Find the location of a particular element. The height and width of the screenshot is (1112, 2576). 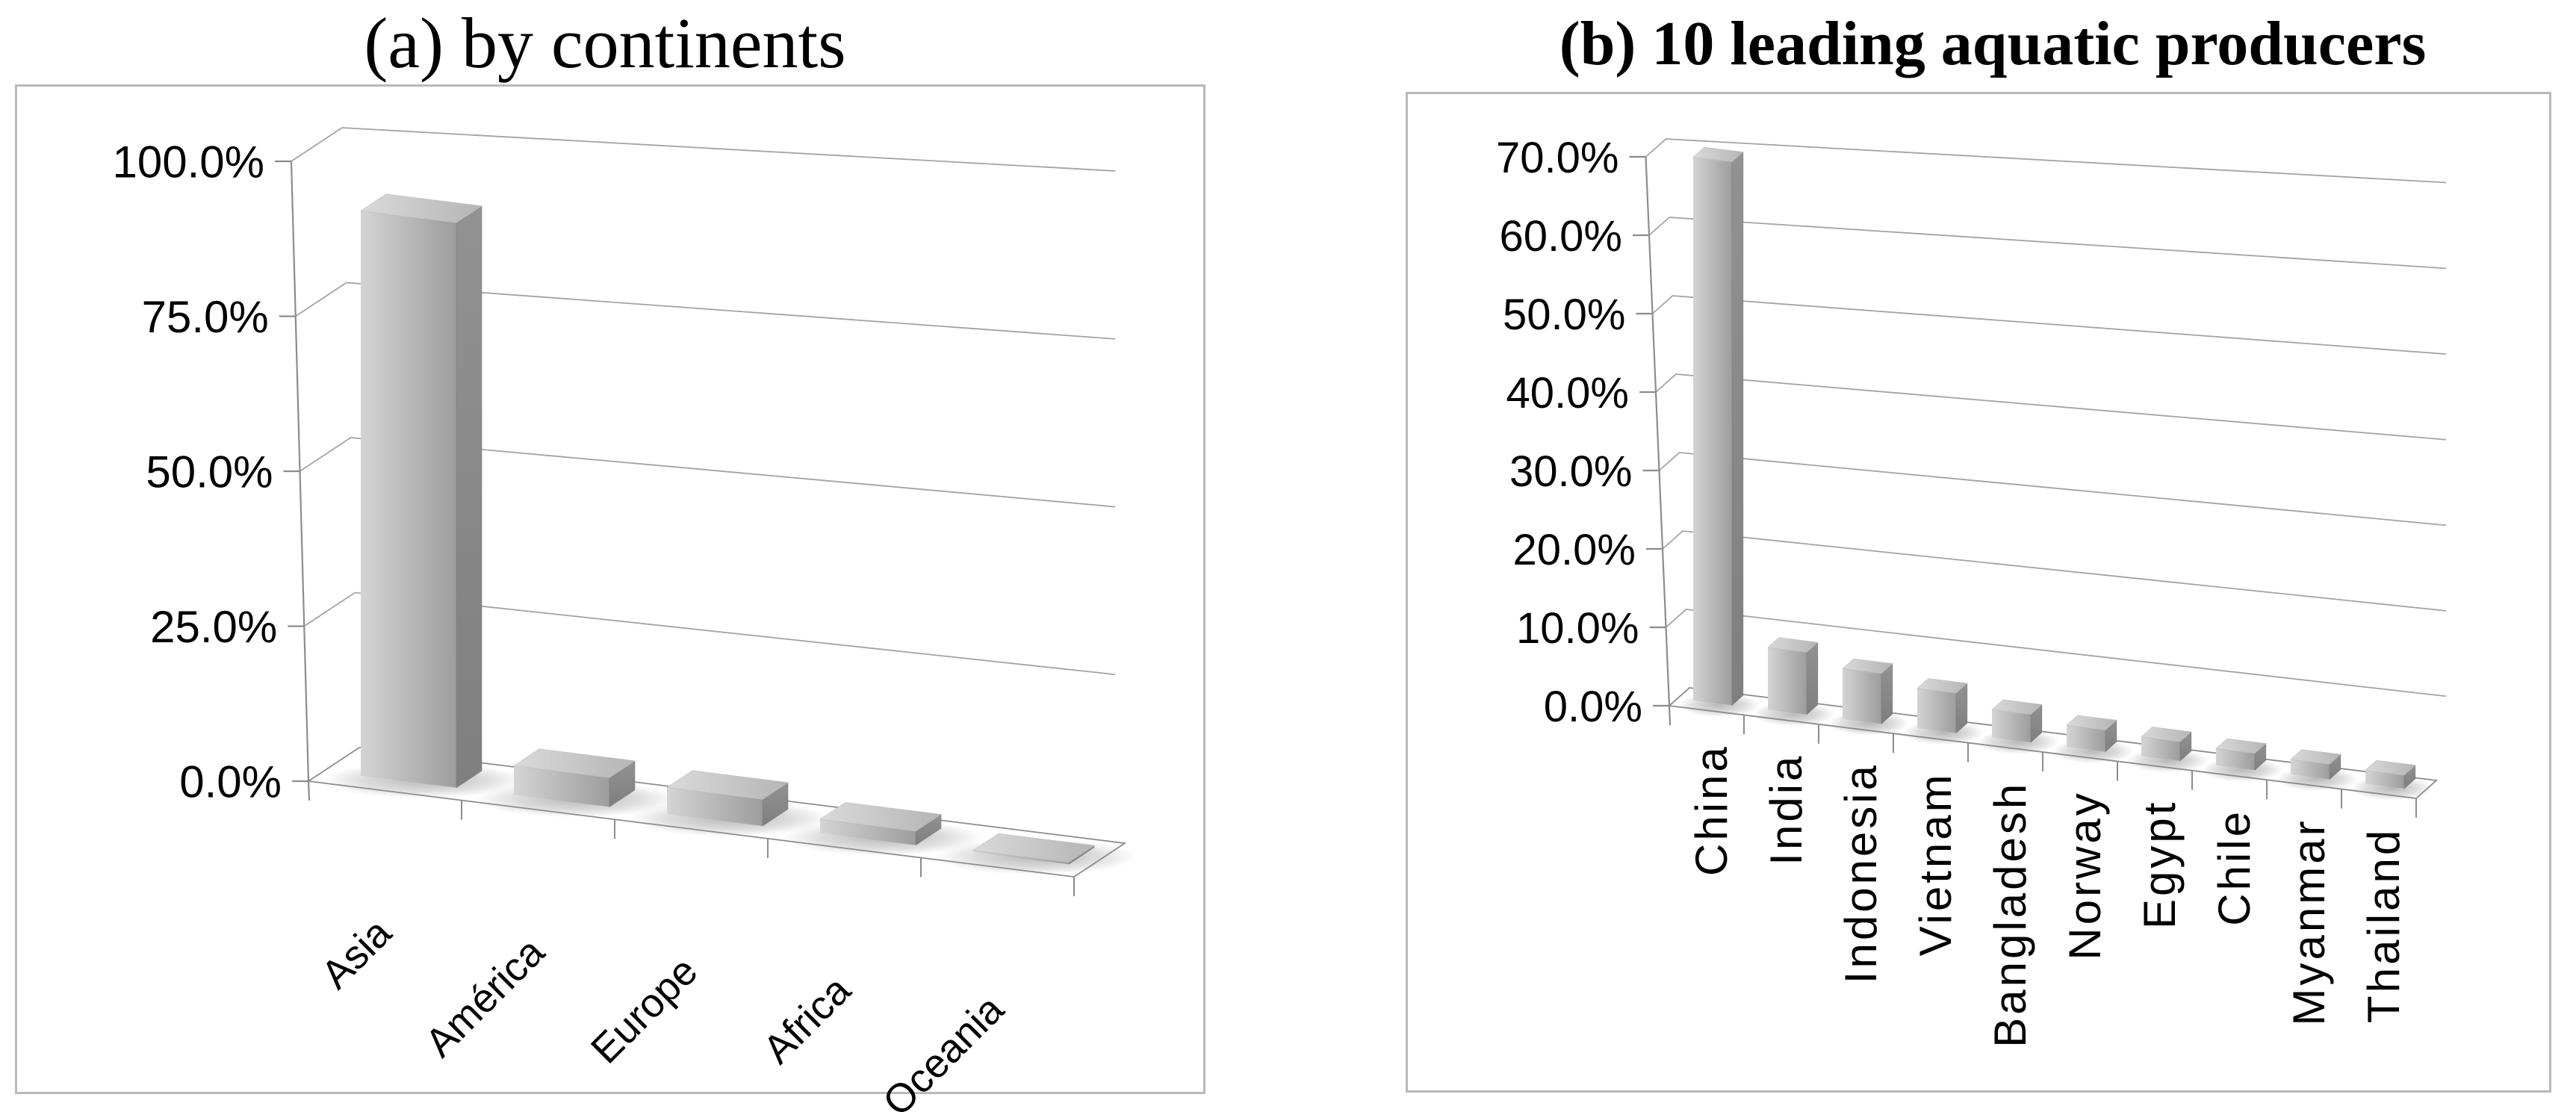

y-tick-label: 30.0% is located at coordinates (1570, 471).